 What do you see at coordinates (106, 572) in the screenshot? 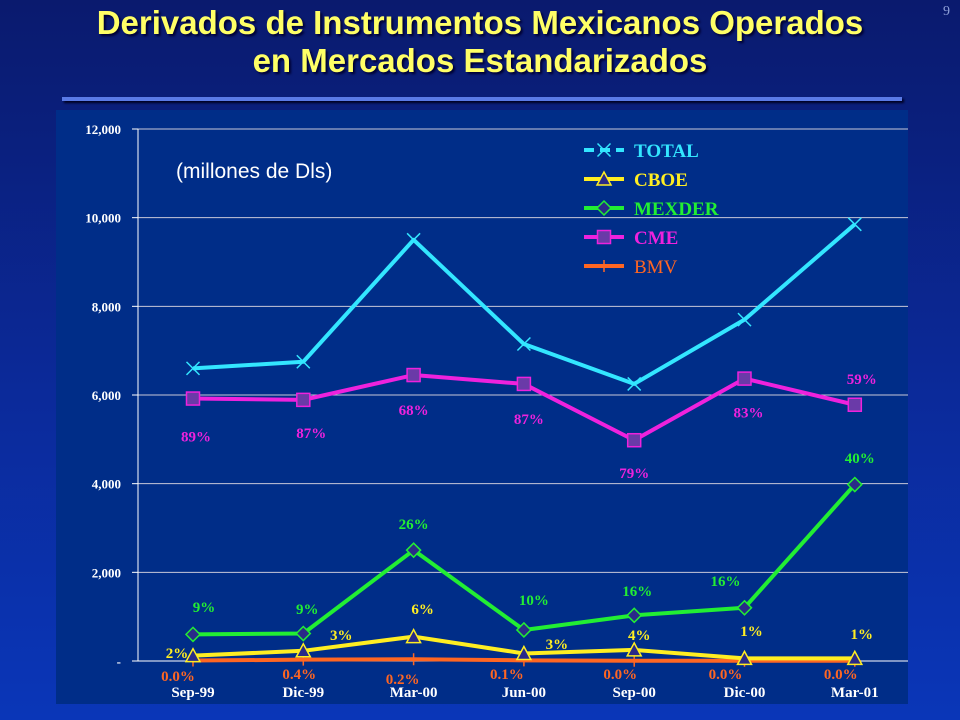
I see `y-tick-label: 2,000` at bounding box center [106, 572].